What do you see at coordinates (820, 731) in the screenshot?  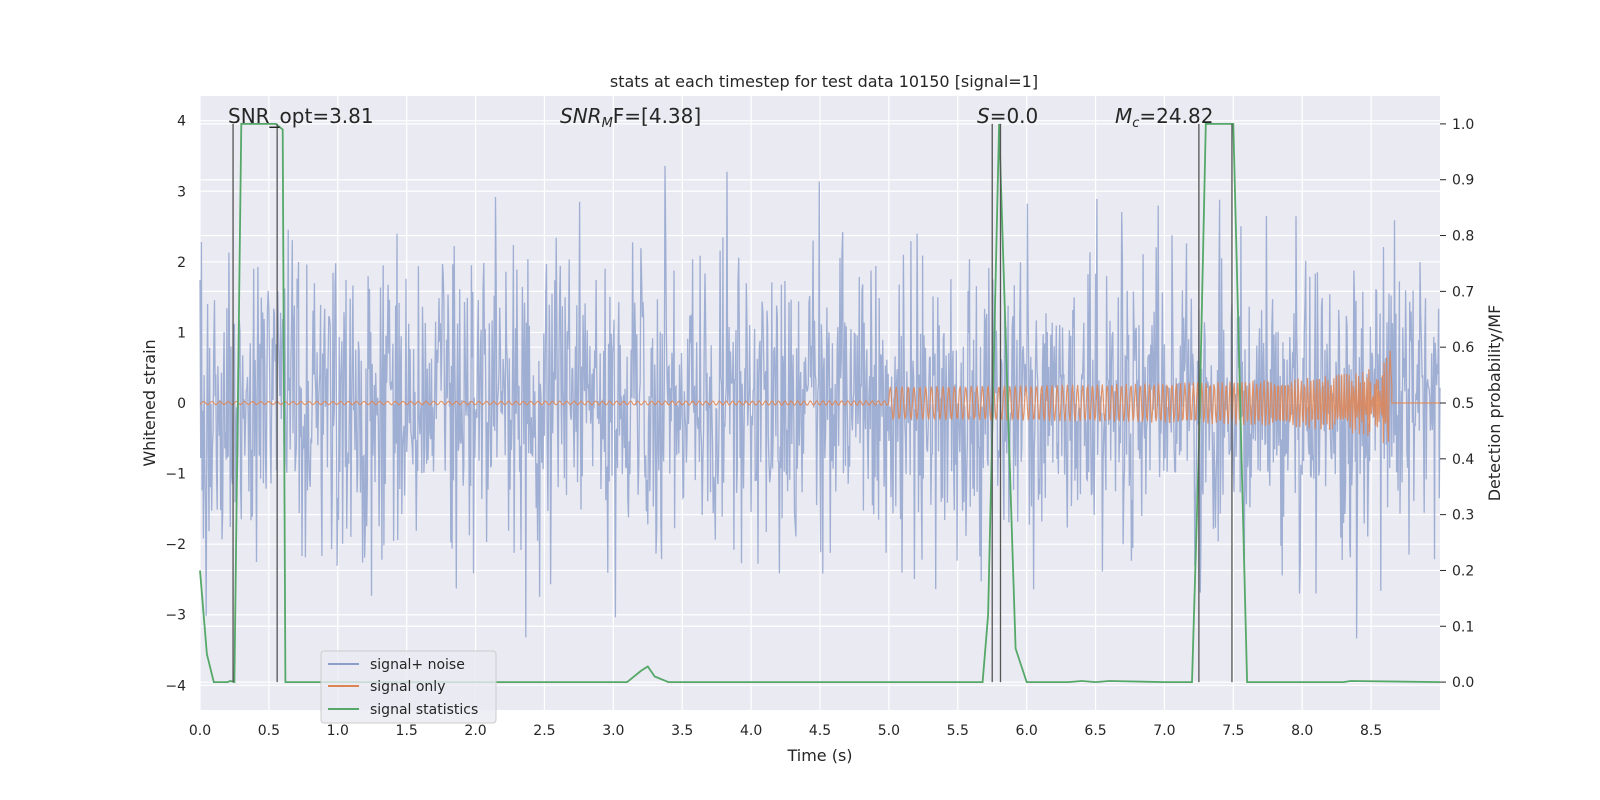 I see `x-tick-label: 4.5` at bounding box center [820, 731].